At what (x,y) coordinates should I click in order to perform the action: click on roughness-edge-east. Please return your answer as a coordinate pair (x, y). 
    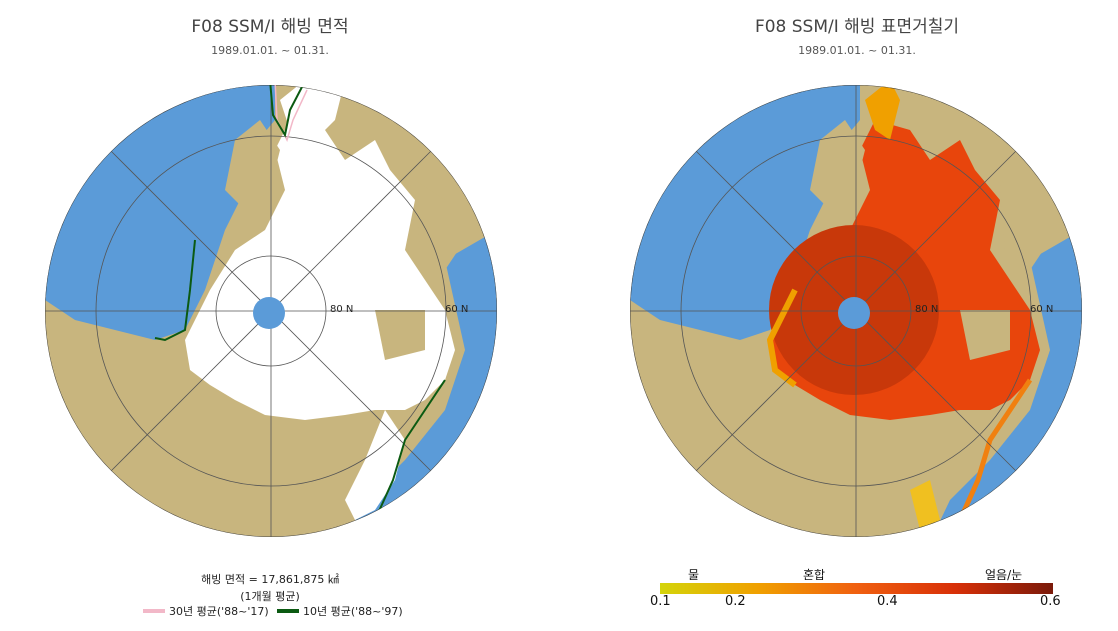
    Looking at the image, I should click on (995, 450).